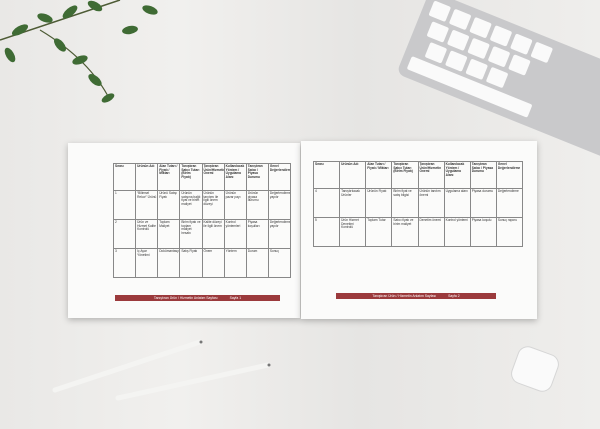  I want to click on table-cell: “Bilimsel Rekor” Ürünü, so click(147, 205).